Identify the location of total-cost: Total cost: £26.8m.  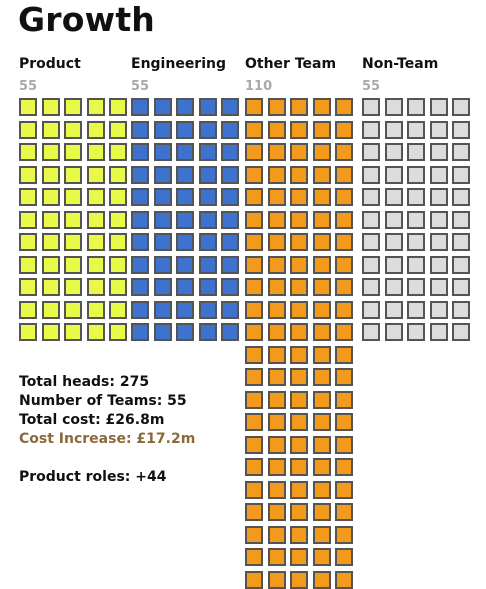
(92, 420).